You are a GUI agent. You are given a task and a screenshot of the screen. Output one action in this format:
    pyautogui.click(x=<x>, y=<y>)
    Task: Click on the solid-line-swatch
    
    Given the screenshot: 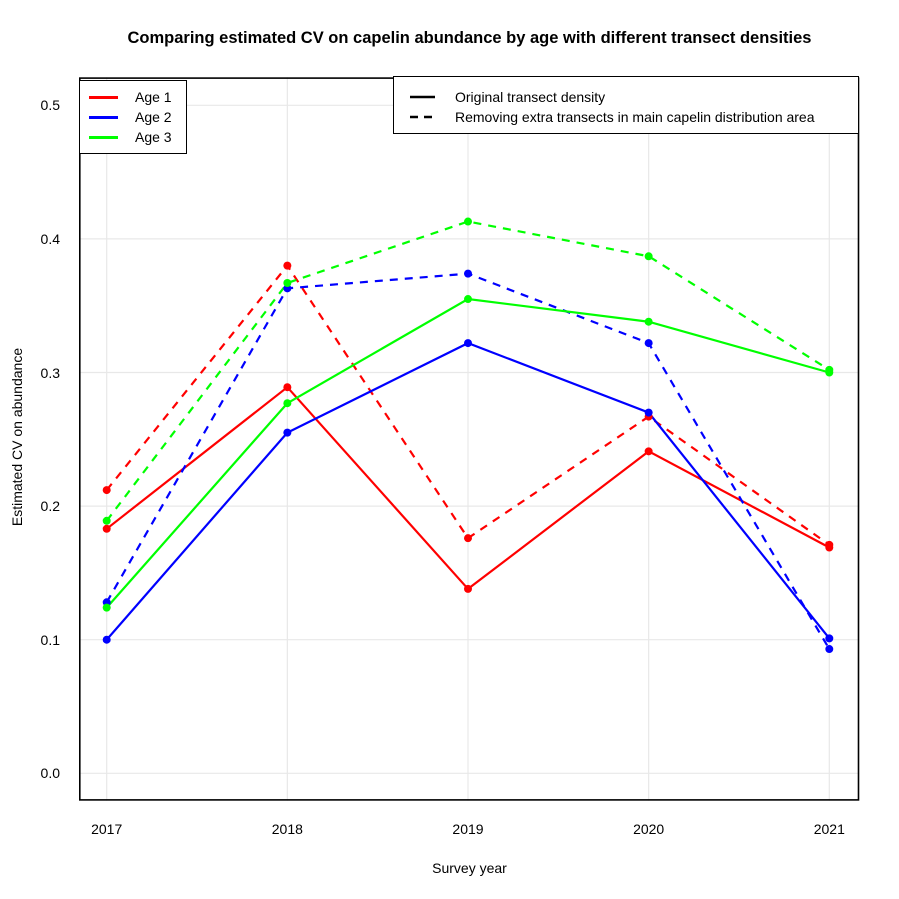 What is the action you would take?
    pyautogui.click(x=422, y=97)
    